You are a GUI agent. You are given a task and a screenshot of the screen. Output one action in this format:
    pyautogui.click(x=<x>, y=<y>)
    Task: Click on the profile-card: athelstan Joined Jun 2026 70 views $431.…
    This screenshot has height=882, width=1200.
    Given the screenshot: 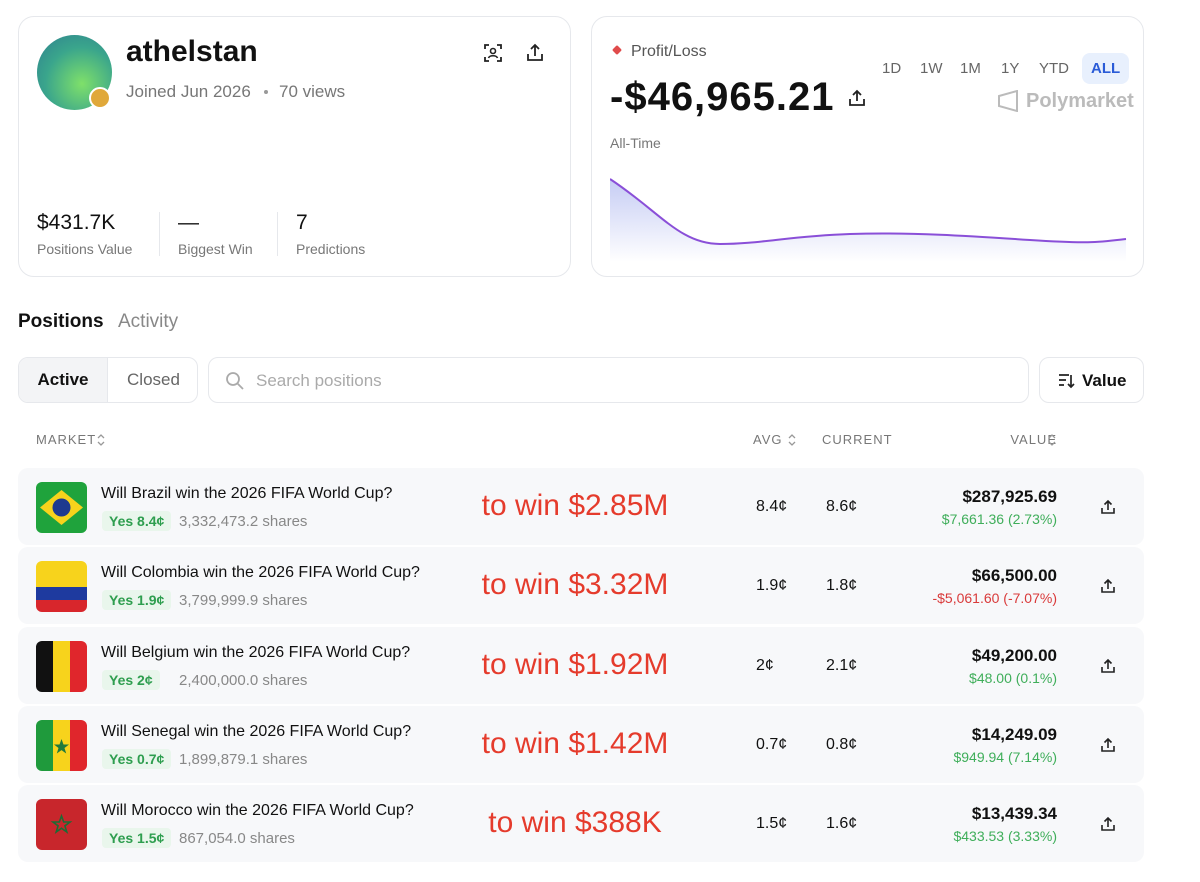 What is the action you would take?
    pyautogui.click(x=294, y=146)
    